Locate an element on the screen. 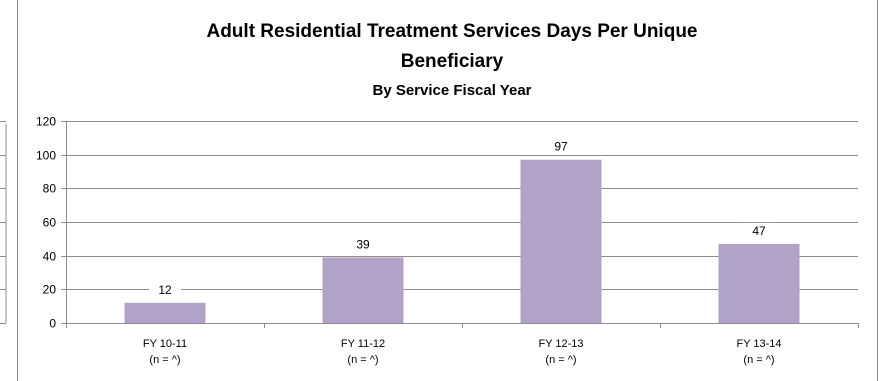 The width and height of the screenshot is (887, 381). y-tick-label: 20 is located at coordinates (50, 290).